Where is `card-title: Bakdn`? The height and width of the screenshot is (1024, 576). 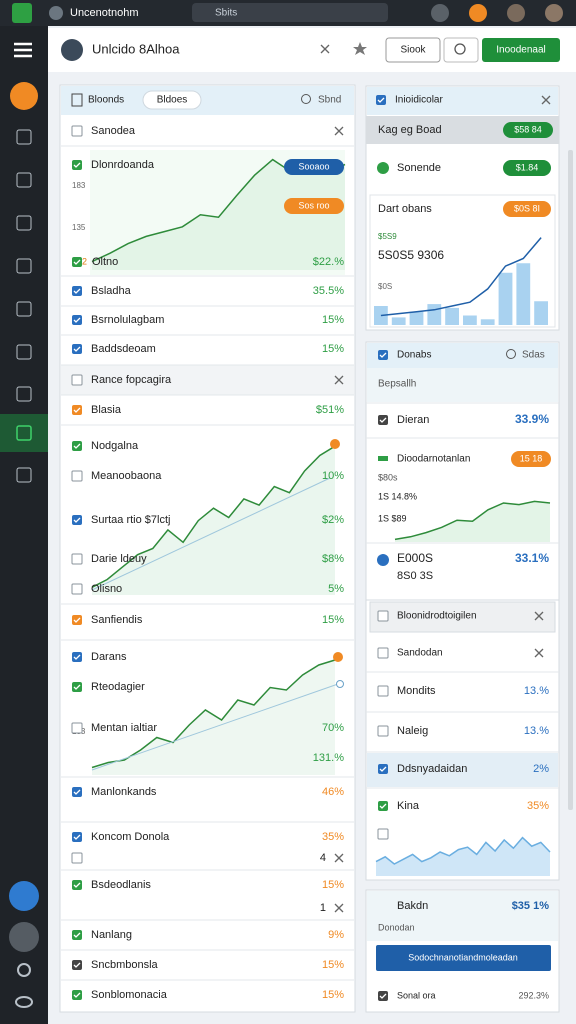
card-title: Bakdn is located at coordinates (412, 906).